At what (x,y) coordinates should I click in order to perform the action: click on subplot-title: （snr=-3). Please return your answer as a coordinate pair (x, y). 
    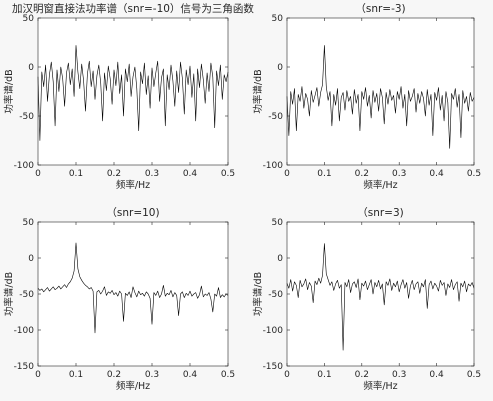
    Looking at the image, I should click on (380, 9).